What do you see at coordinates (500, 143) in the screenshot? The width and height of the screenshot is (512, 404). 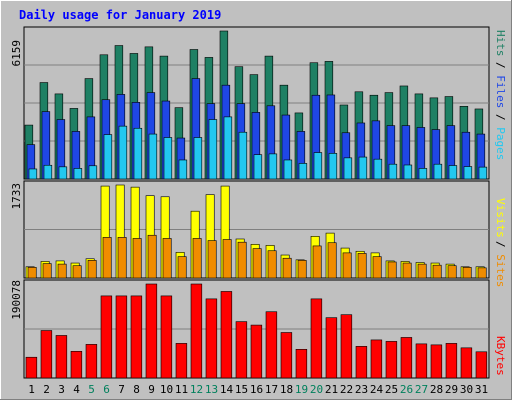 I see `legend-pages: Pages` at bounding box center [500, 143].